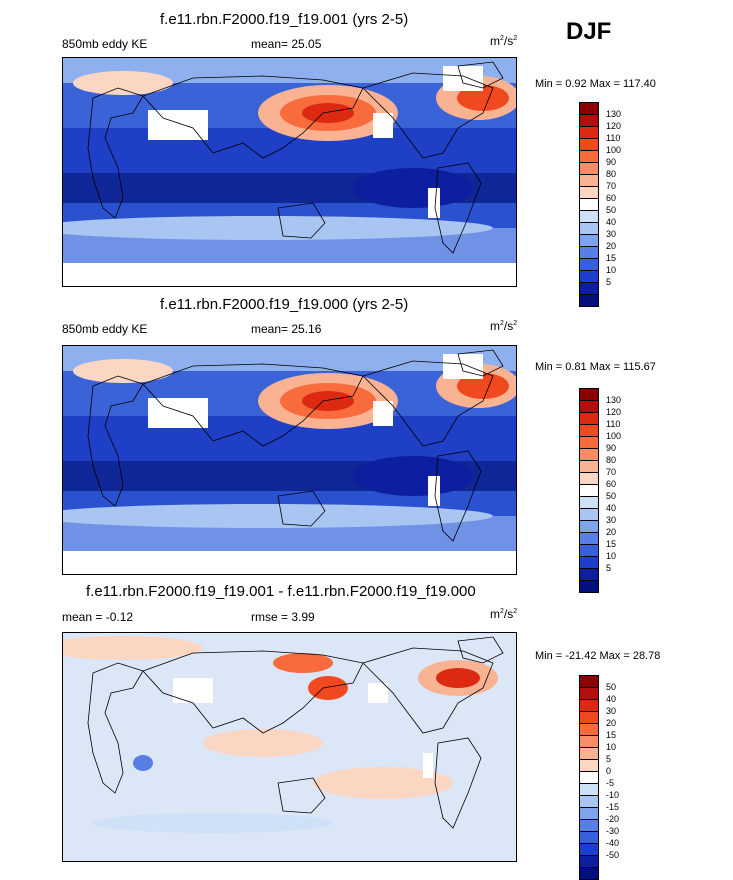 Image resolution: width=733 pixels, height=880 pixels. What do you see at coordinates (595, 367) in the screenshot?
I see `panel-2-min-max: Min = 0.81 Max = 115.67` at bounding box center [595, 367].